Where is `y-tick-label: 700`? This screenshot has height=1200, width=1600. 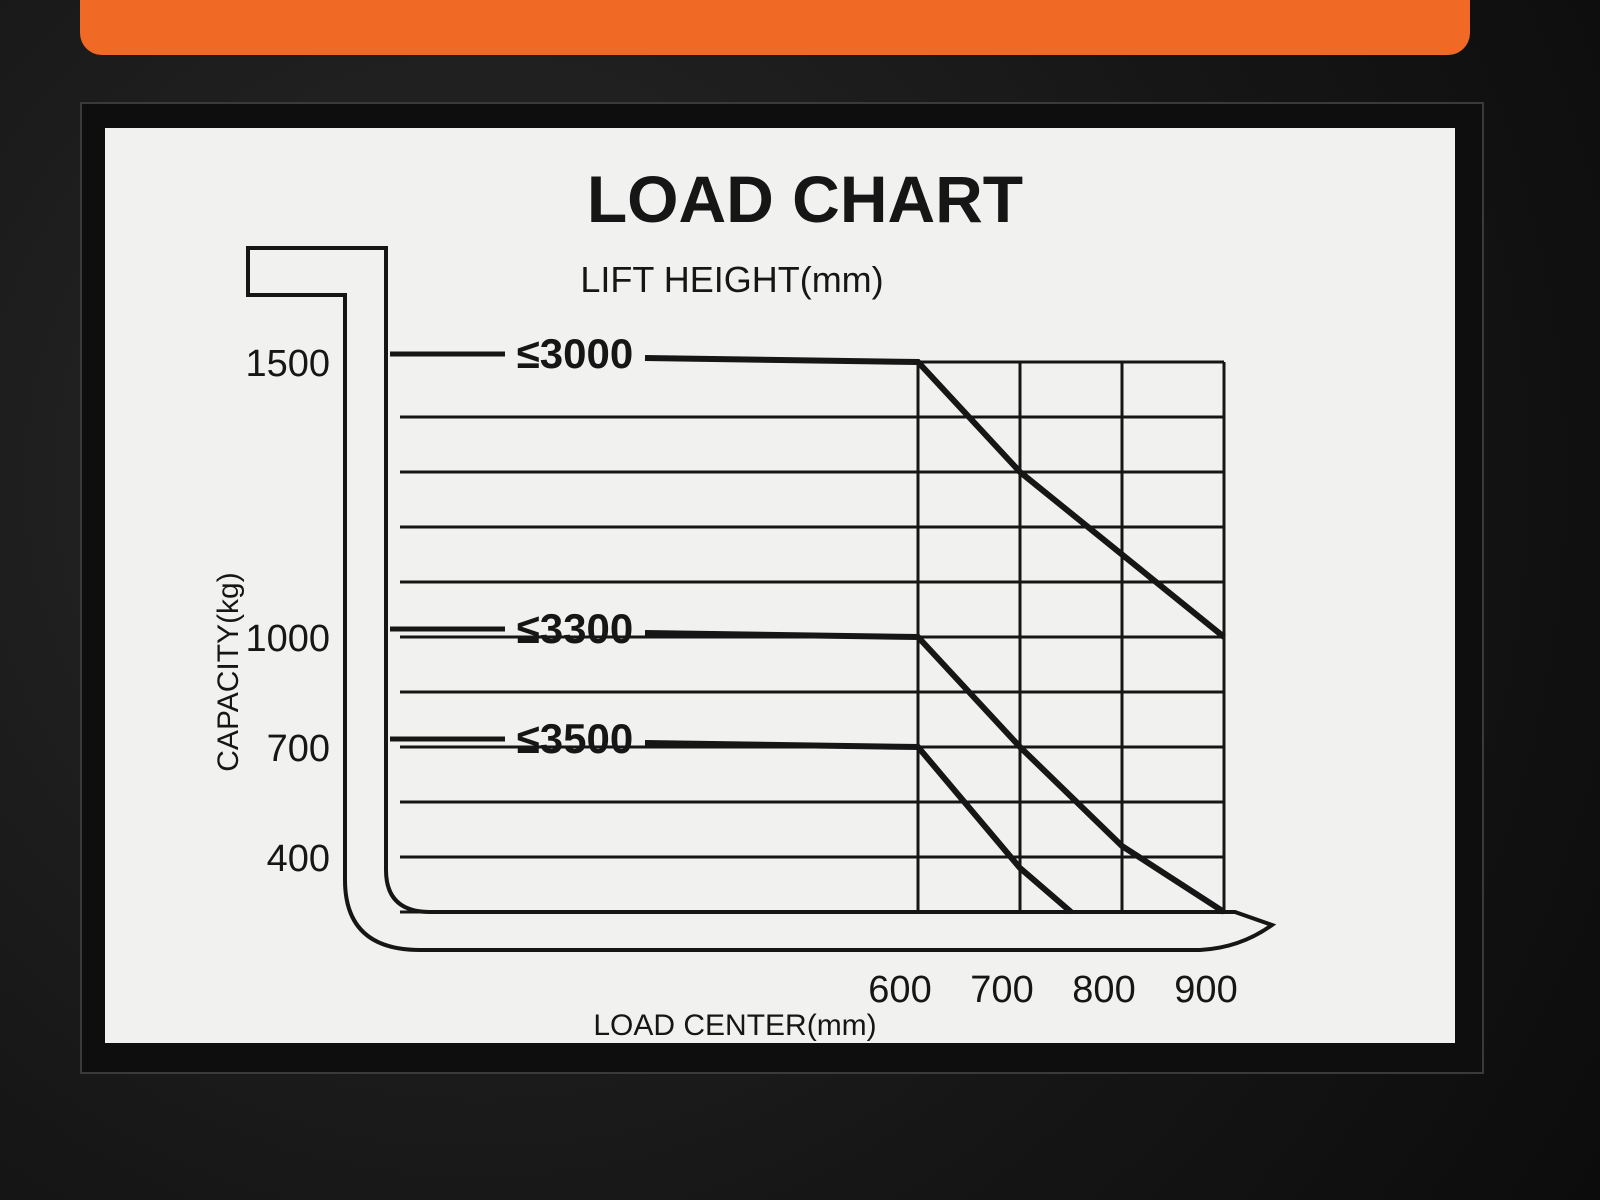
y-tick-label: 700 is located at coordinates (298, 749).